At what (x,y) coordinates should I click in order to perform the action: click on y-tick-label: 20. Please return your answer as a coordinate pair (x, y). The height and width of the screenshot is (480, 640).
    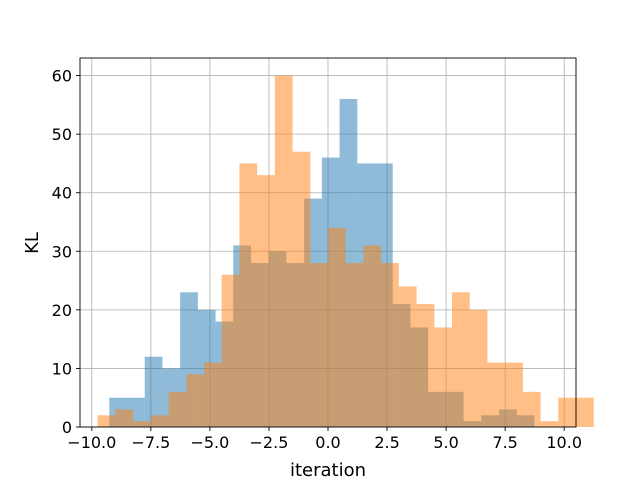
    Looking at the image, I should click on (62, 310).